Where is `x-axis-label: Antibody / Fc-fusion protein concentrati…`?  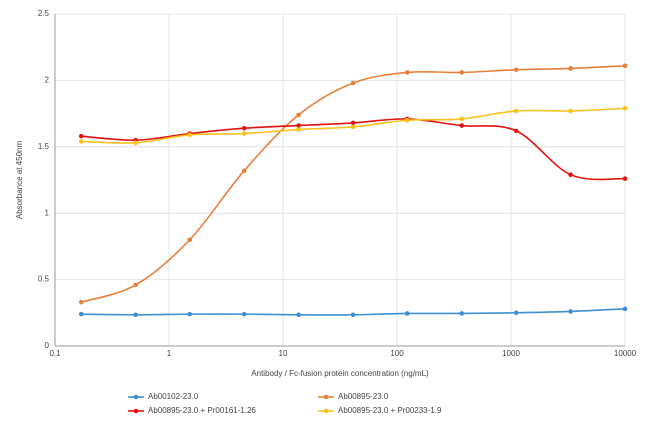
x-axis-label: Antibody / Fc-fusion protein concentrati… is located at coordinates (340, 373).